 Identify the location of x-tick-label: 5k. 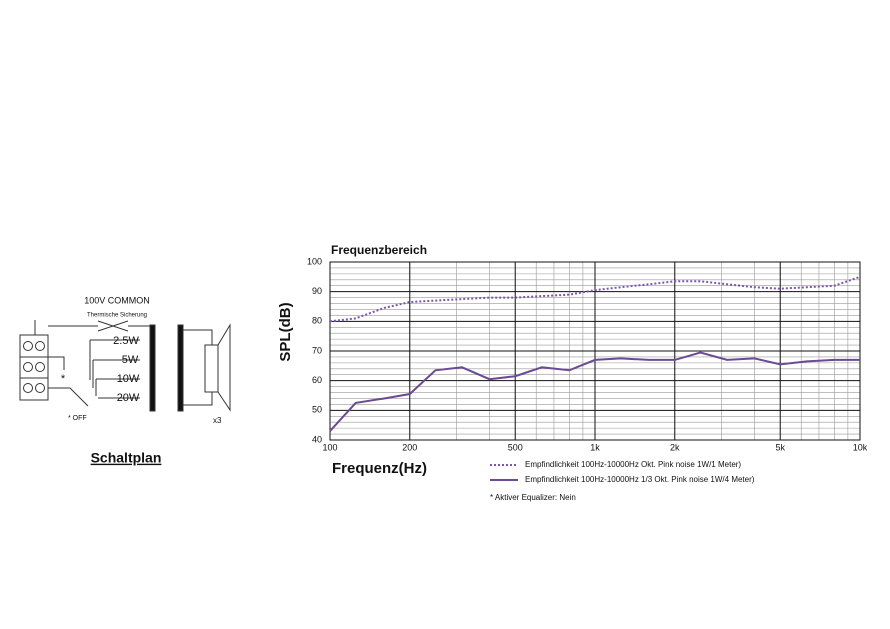
(780, 447).